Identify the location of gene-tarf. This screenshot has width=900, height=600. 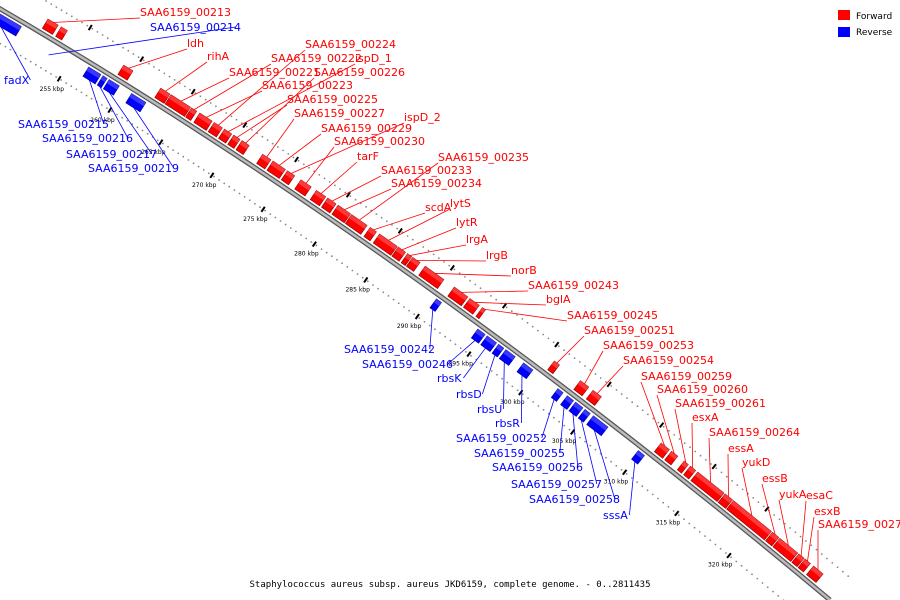
(318, 198).